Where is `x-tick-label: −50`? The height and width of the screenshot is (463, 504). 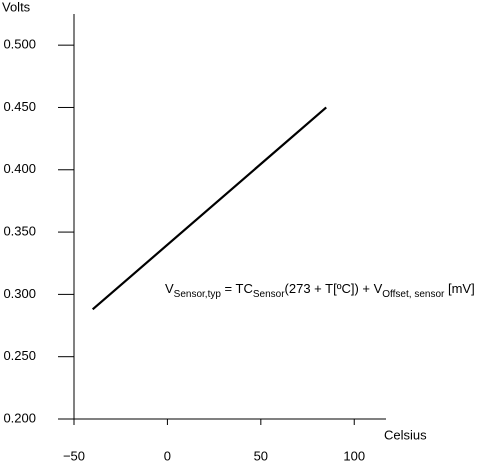
x-tick-label: −50 is located at coordinates (74, 455).